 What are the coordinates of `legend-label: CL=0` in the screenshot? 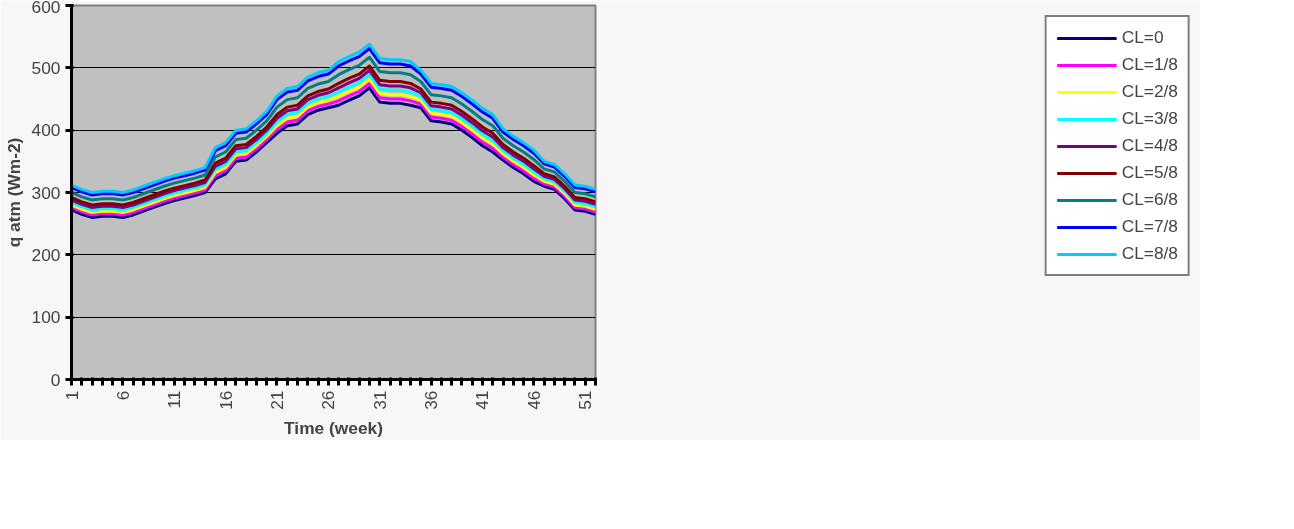 It's located at (1142, 37).